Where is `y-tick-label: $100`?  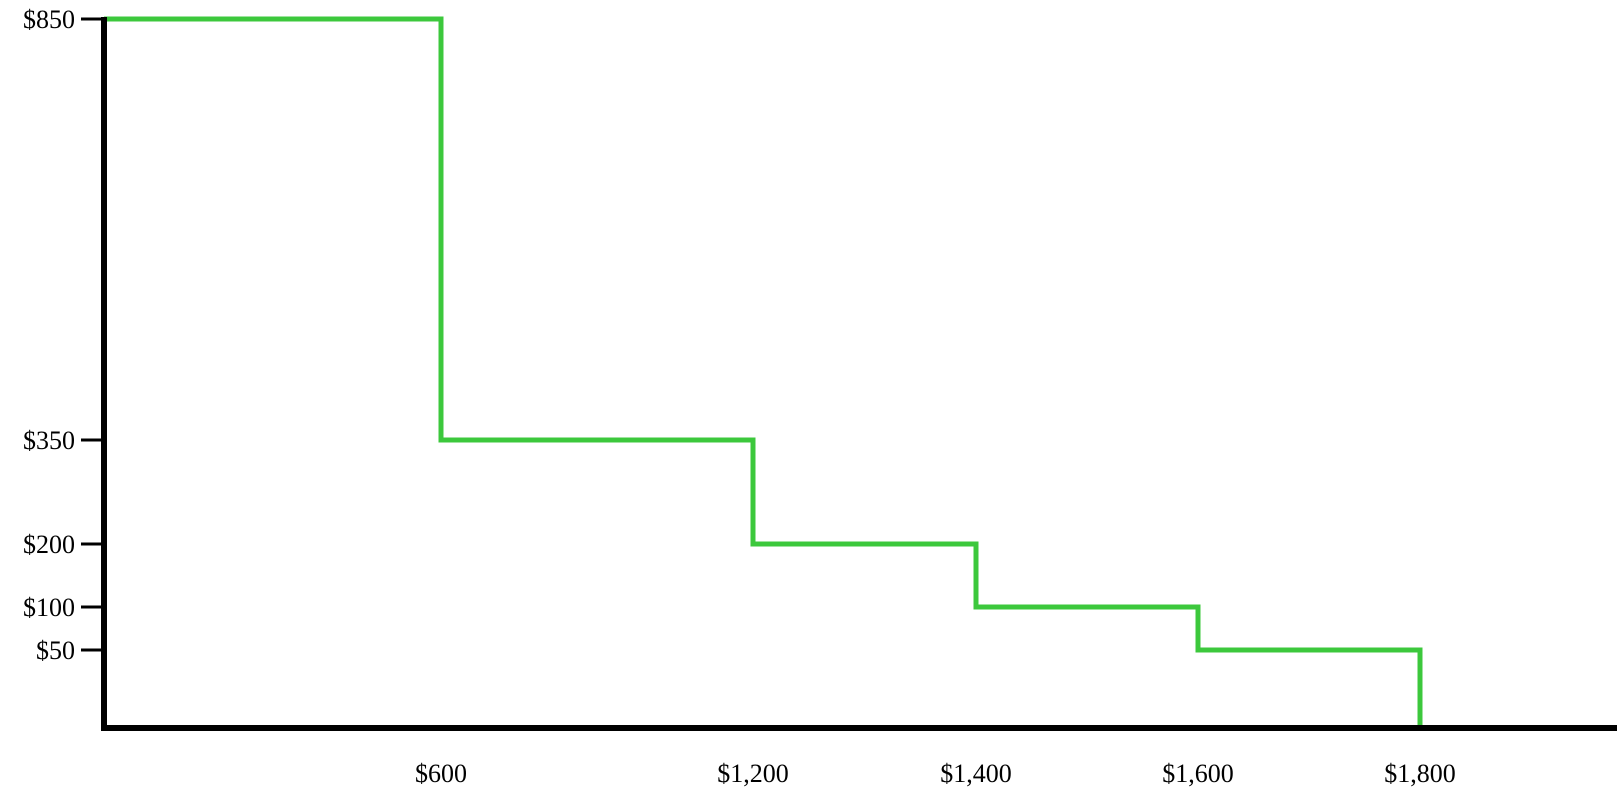 y-tick-label: $100 is located at coordinates (49, 607).